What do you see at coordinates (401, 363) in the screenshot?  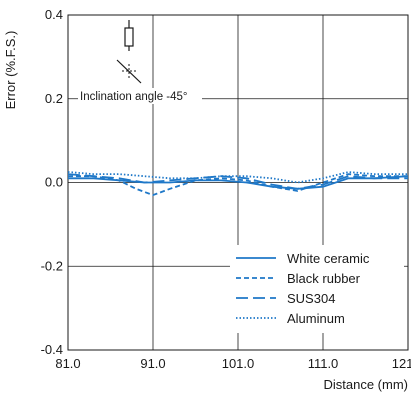 I see `x-tick-label: 121.0` at bounding box center [401, 363].